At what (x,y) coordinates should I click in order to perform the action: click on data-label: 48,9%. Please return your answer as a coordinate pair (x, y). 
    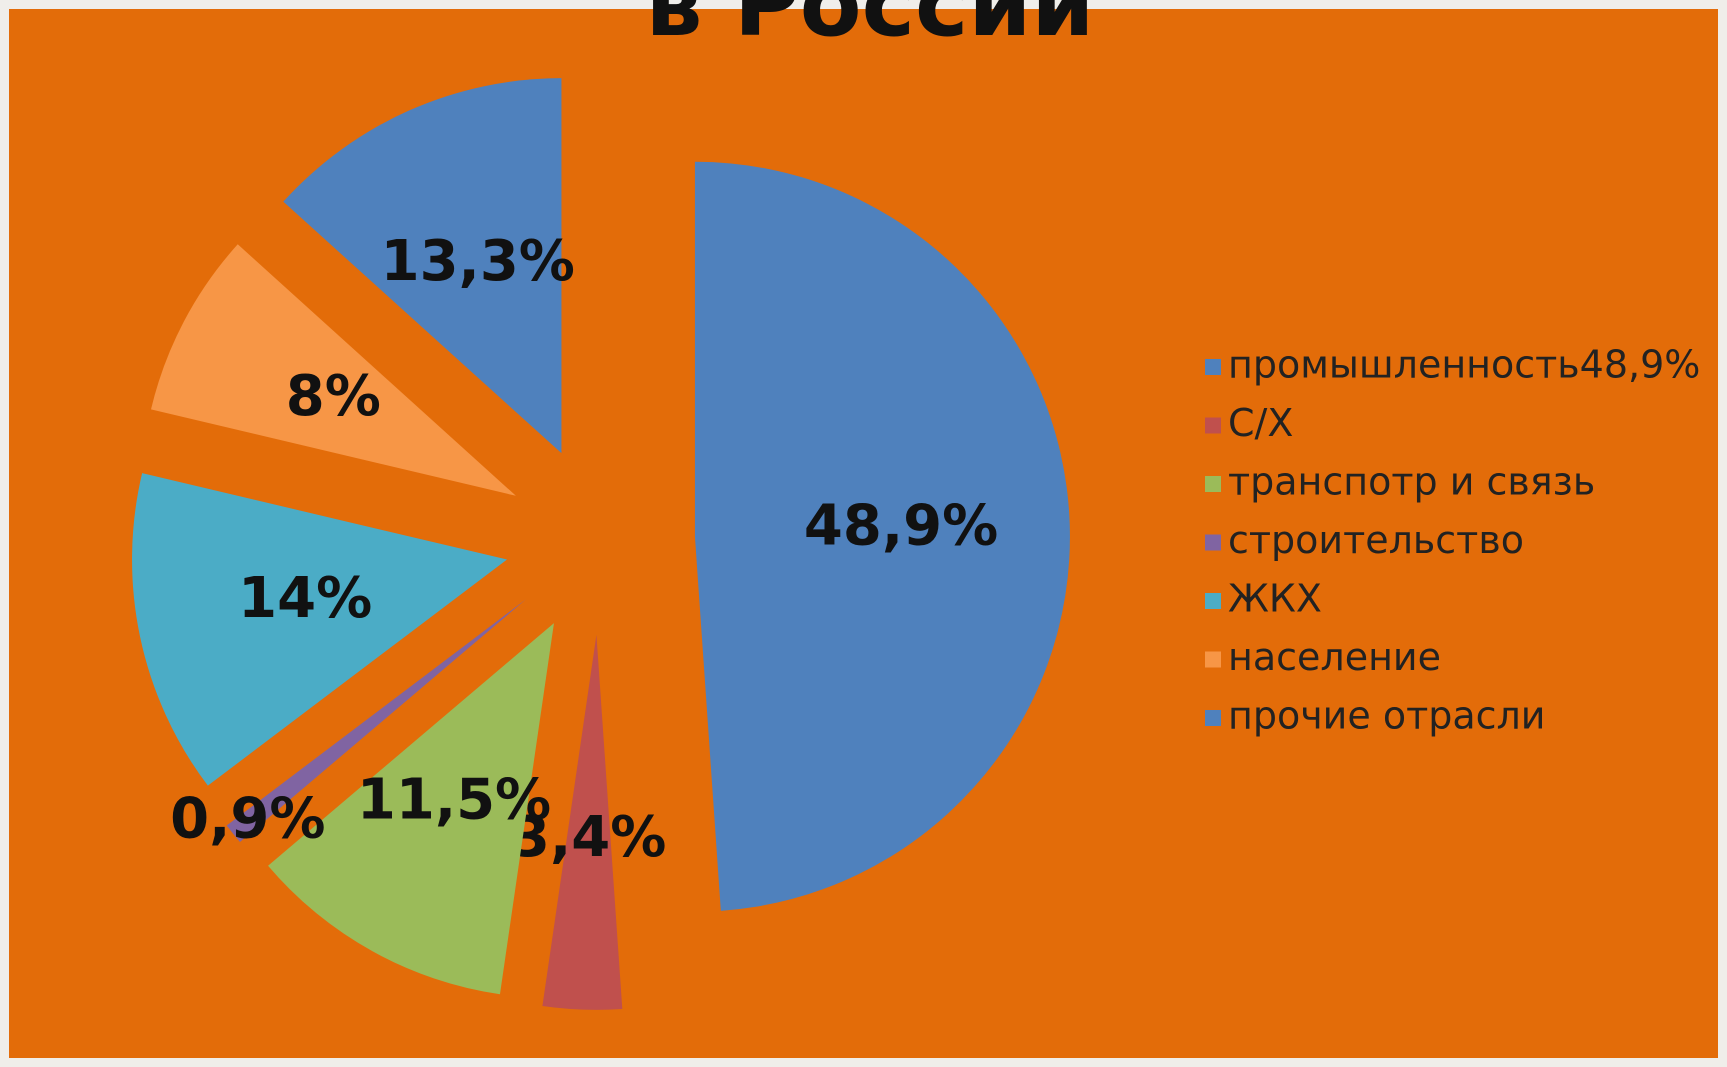
    Looking at the image, I should click on (901, 526).